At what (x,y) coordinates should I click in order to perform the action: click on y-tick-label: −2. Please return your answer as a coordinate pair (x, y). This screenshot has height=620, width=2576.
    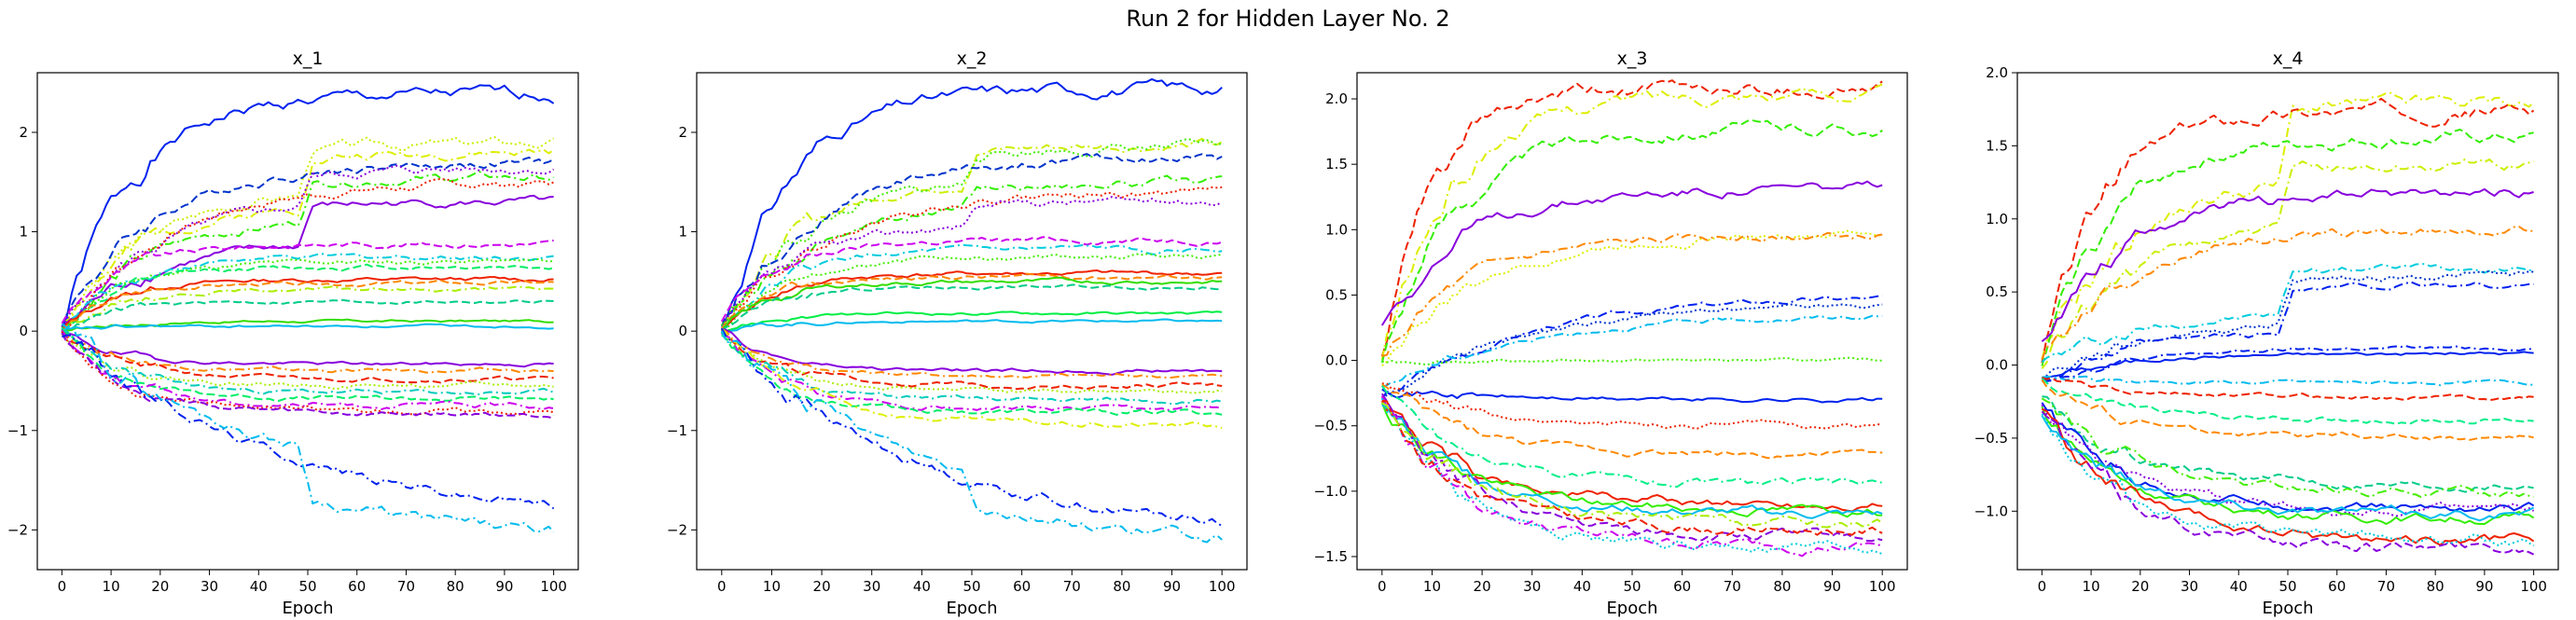
    Looking at the image, I should click on (17, 529).